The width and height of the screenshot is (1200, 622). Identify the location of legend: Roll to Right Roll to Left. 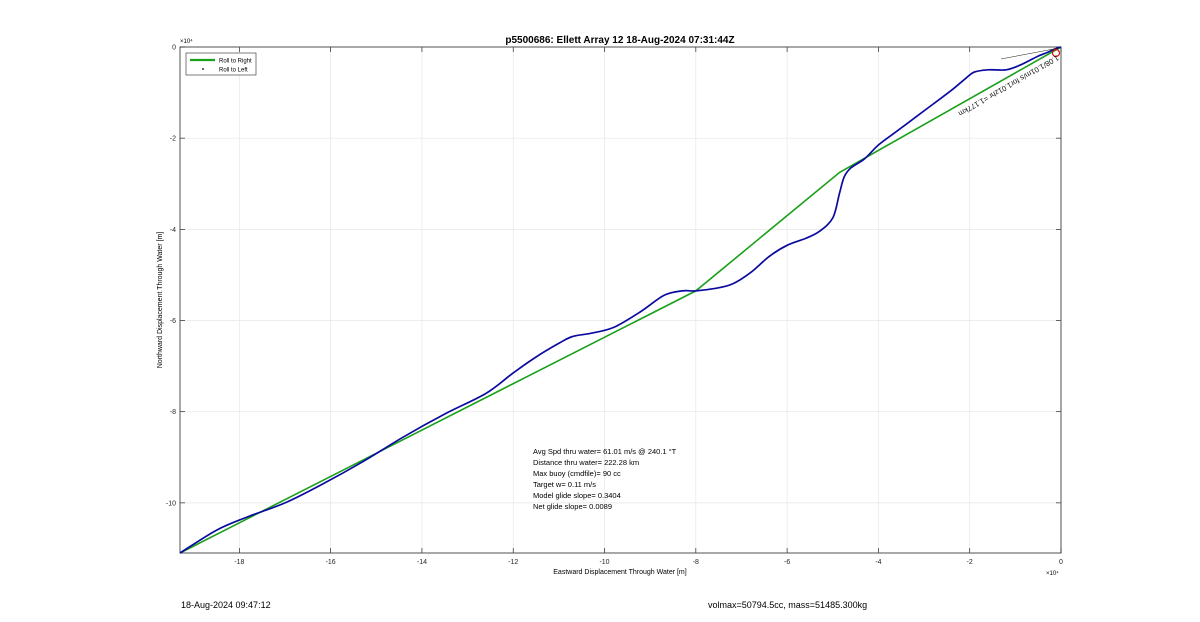
(221, 64).